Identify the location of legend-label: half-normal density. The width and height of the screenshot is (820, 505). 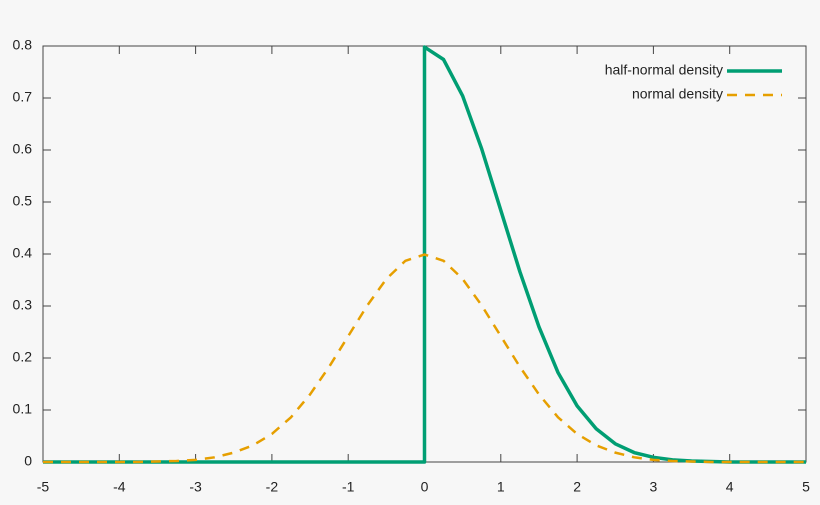
(664, 70).